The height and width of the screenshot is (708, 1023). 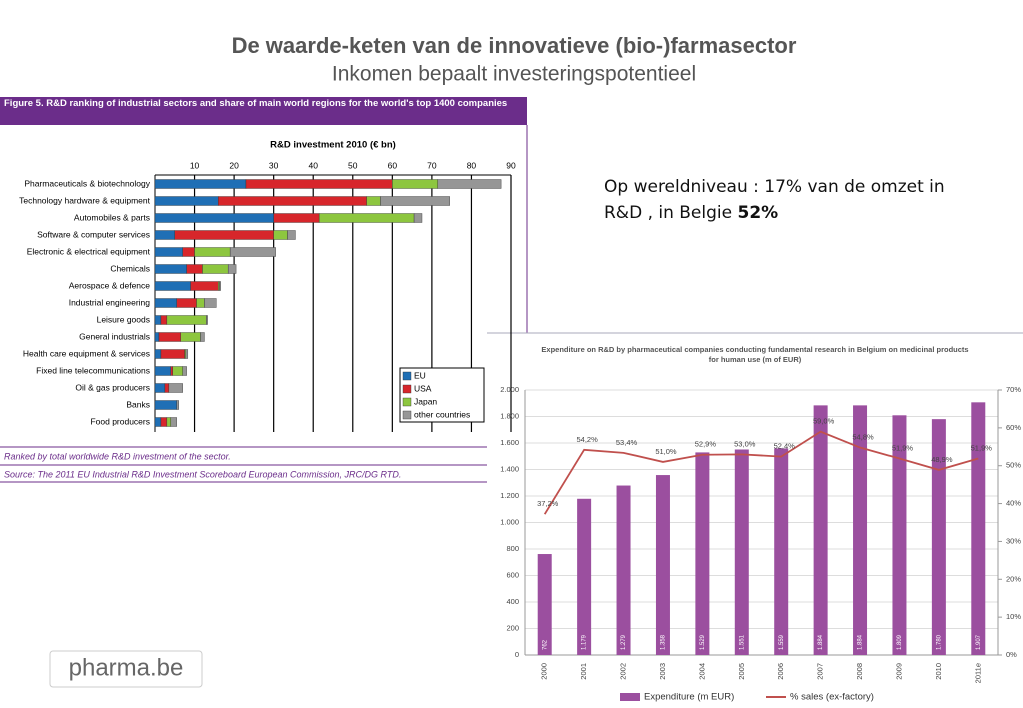 What do you see at coordinates (938, 671) in the screenshot?
I see `x-tick-label: 2010` at bounding box center [938, 671].